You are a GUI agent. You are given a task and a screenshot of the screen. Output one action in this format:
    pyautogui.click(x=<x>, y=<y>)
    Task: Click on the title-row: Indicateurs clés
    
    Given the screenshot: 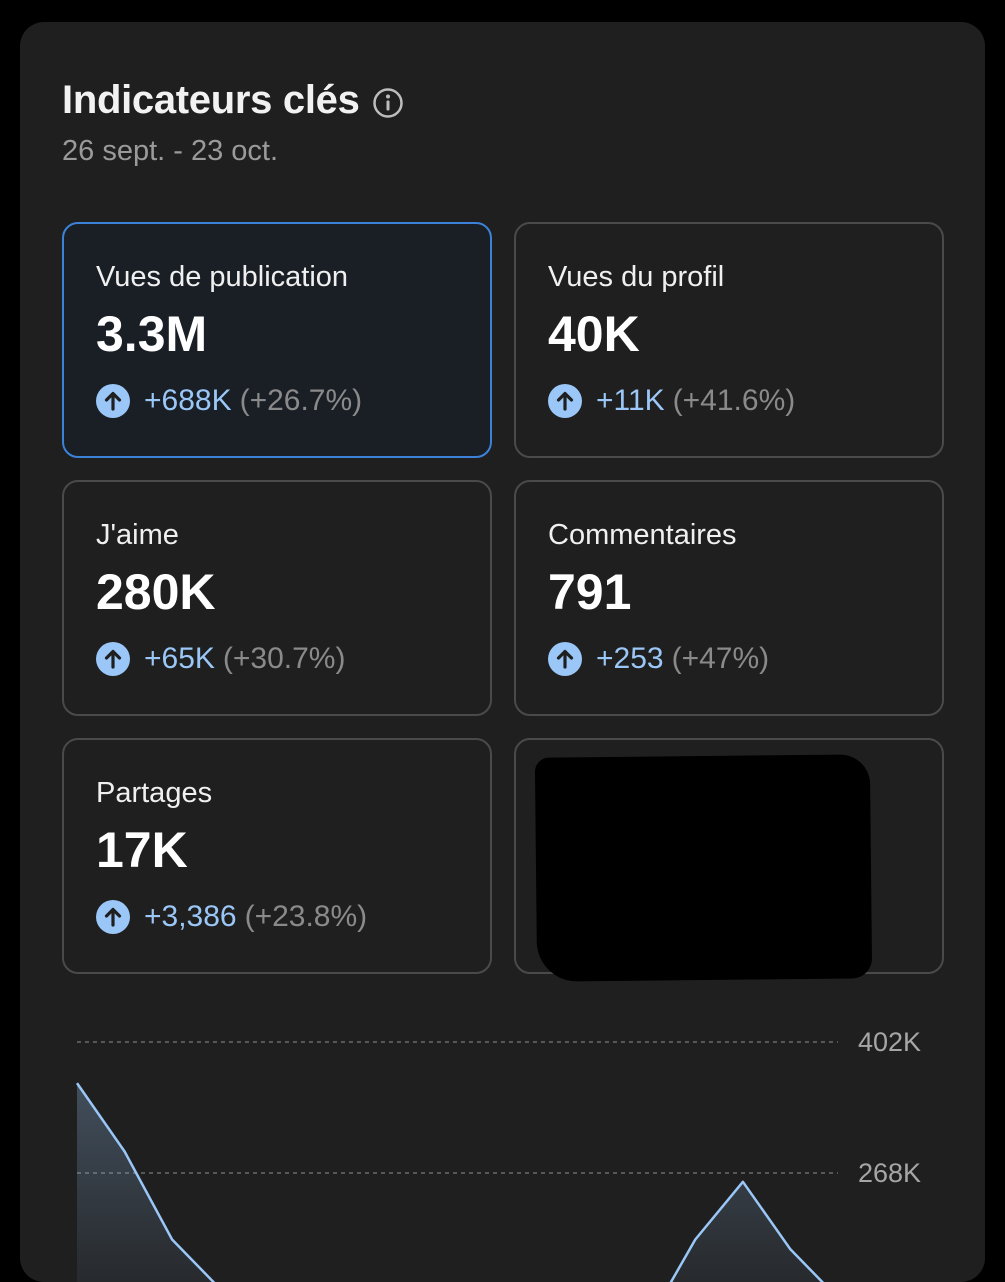 What is the action you would take?
    pyautogui.click(x=233, y=100)
    